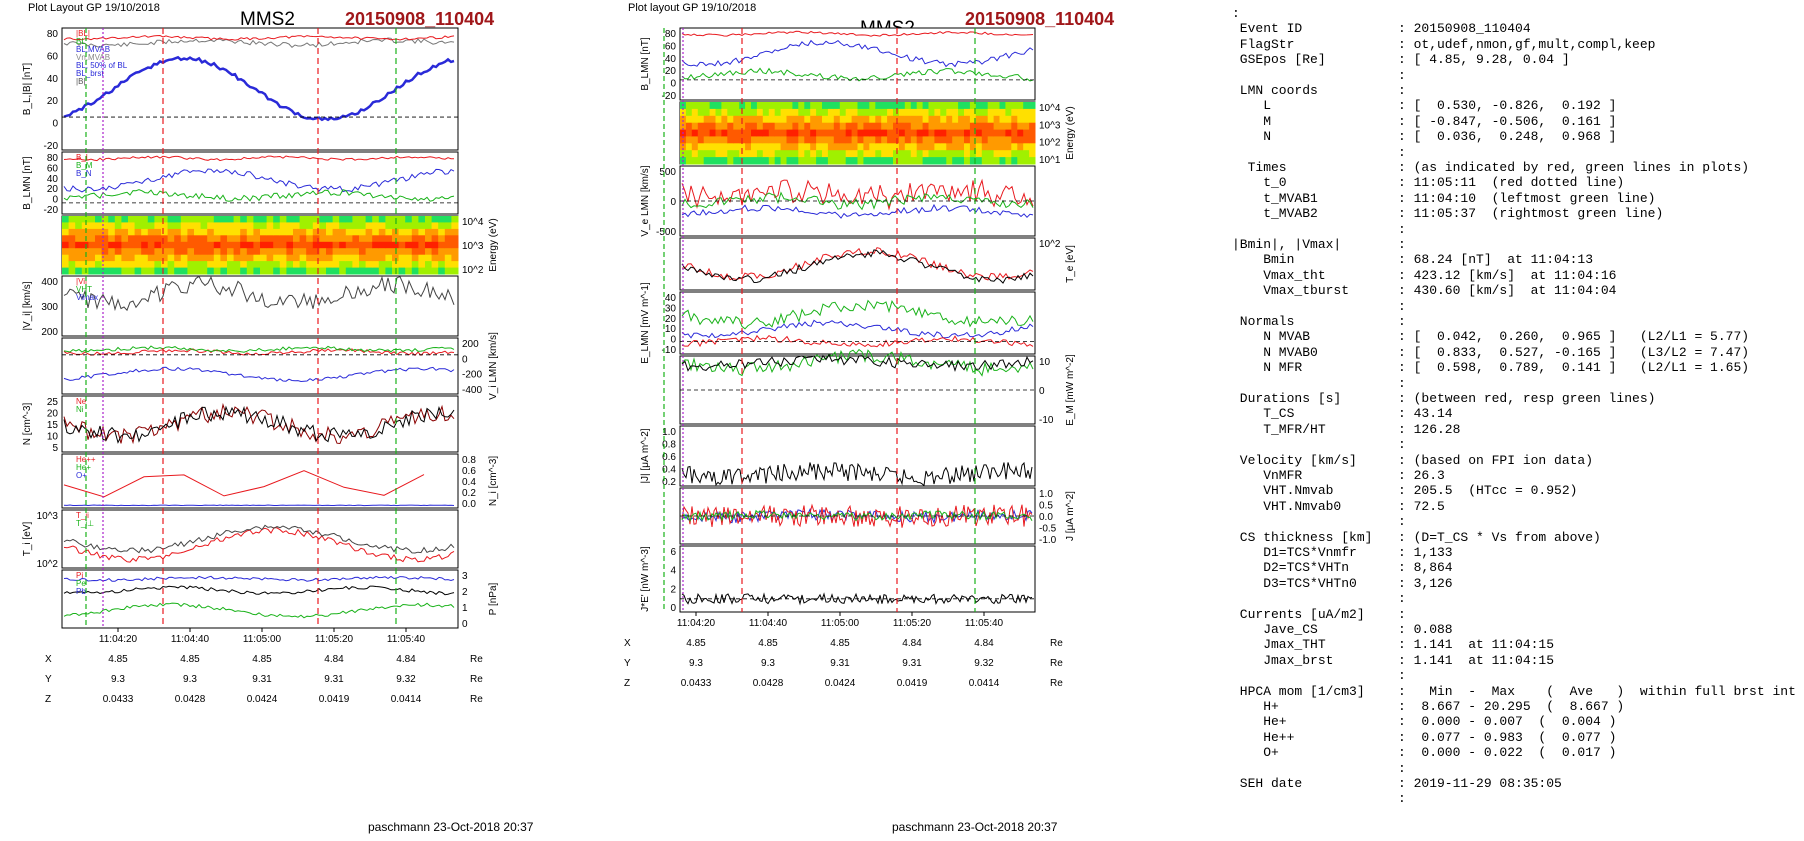  What do you see at coordinates (838, 456) in the screenshot?
I see `panel-7: 1.0 0.80.6 0.40.2 |J| [μA m^-2]` at bounding box center [838, 456].